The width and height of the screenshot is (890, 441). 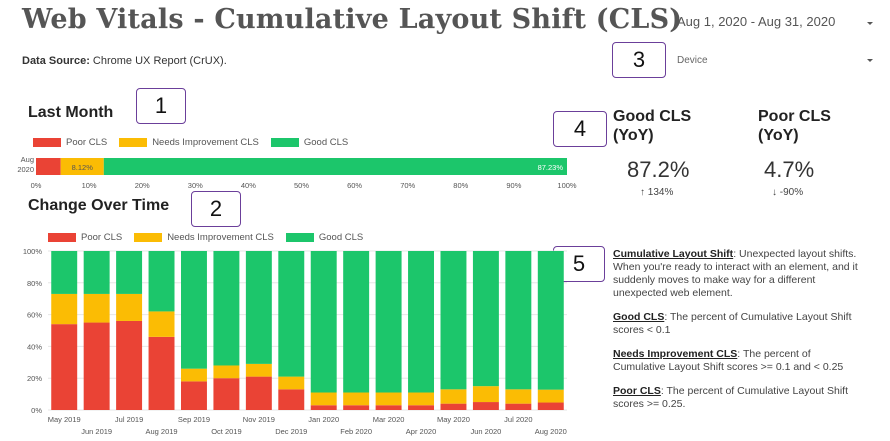 What do you see at coordinates (159, 61) in the screenshot?
I see `data-source-value: Chrome UX Report (CrUX).` at bounding box center [159, 61].